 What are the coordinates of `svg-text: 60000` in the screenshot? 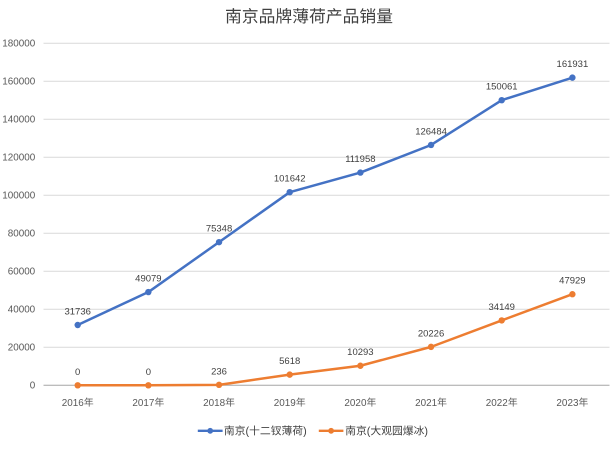 It's located at (22, 272).